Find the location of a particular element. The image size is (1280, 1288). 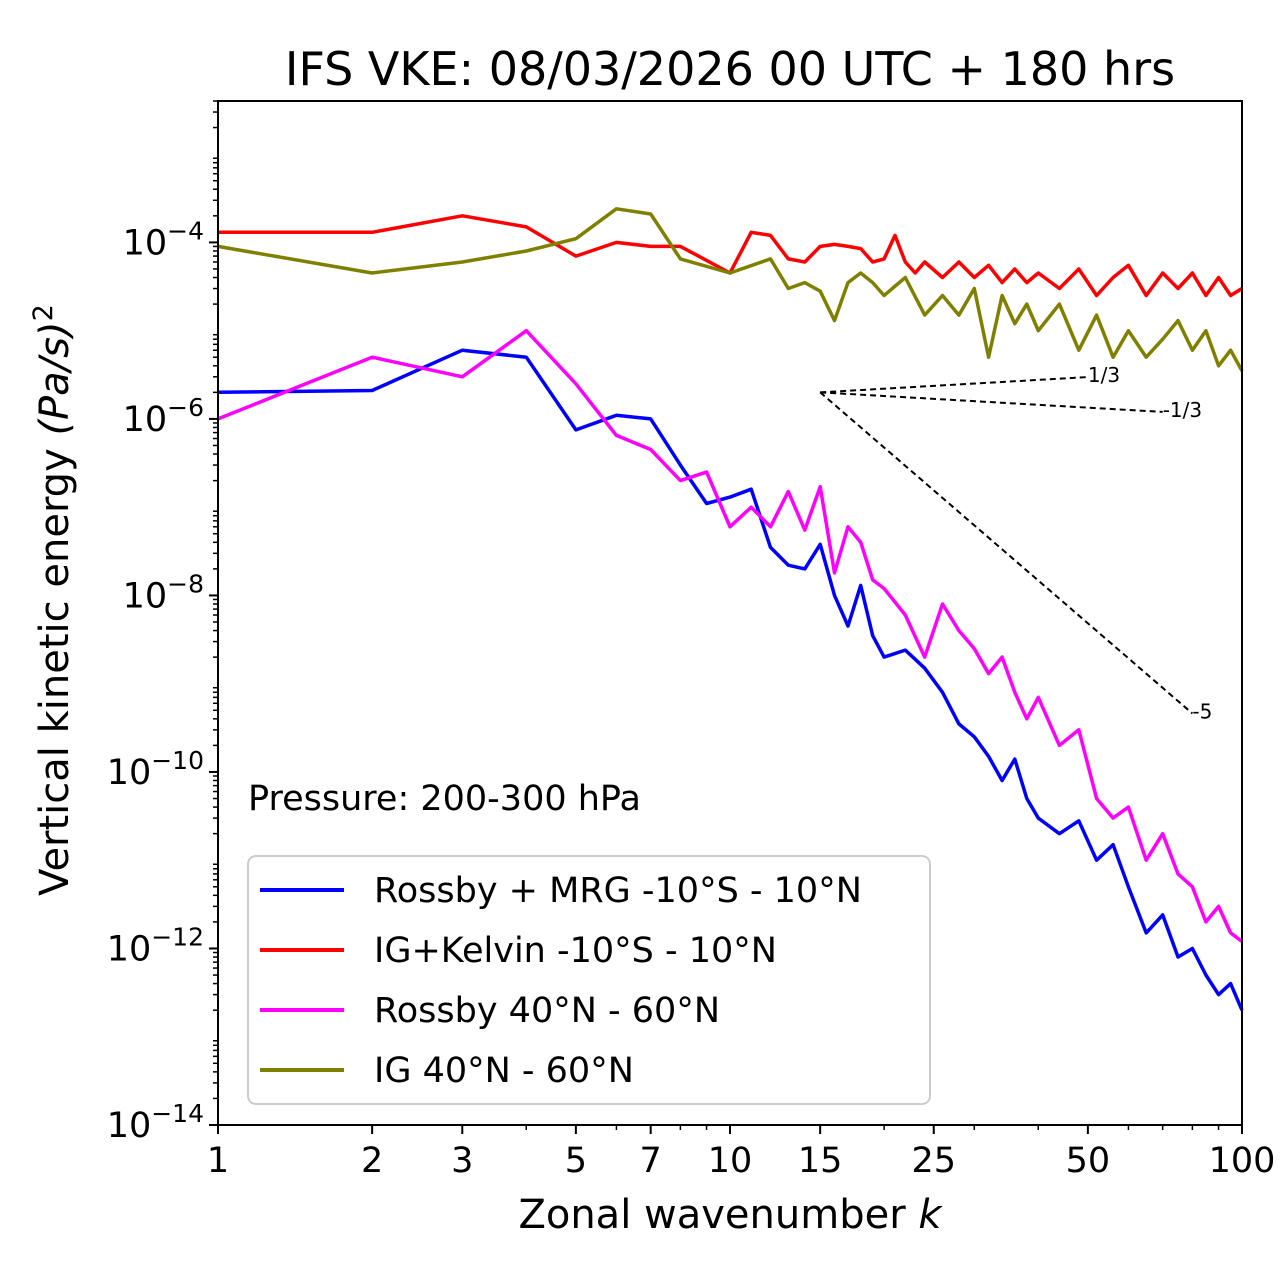

x-tick-label: 2 is located at coordinates (372, 1161).